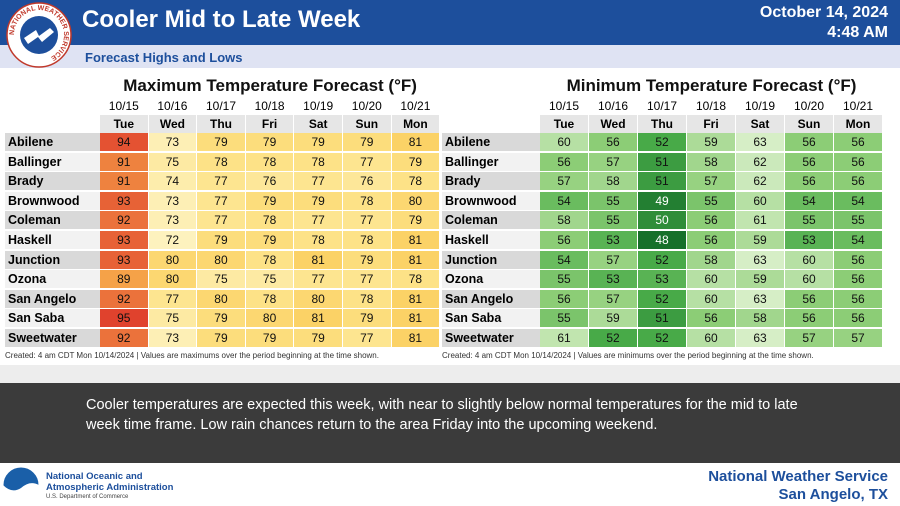 This screenshot has height=506, width=900. I want to click on temp-cell: 63, so click(760, 142).